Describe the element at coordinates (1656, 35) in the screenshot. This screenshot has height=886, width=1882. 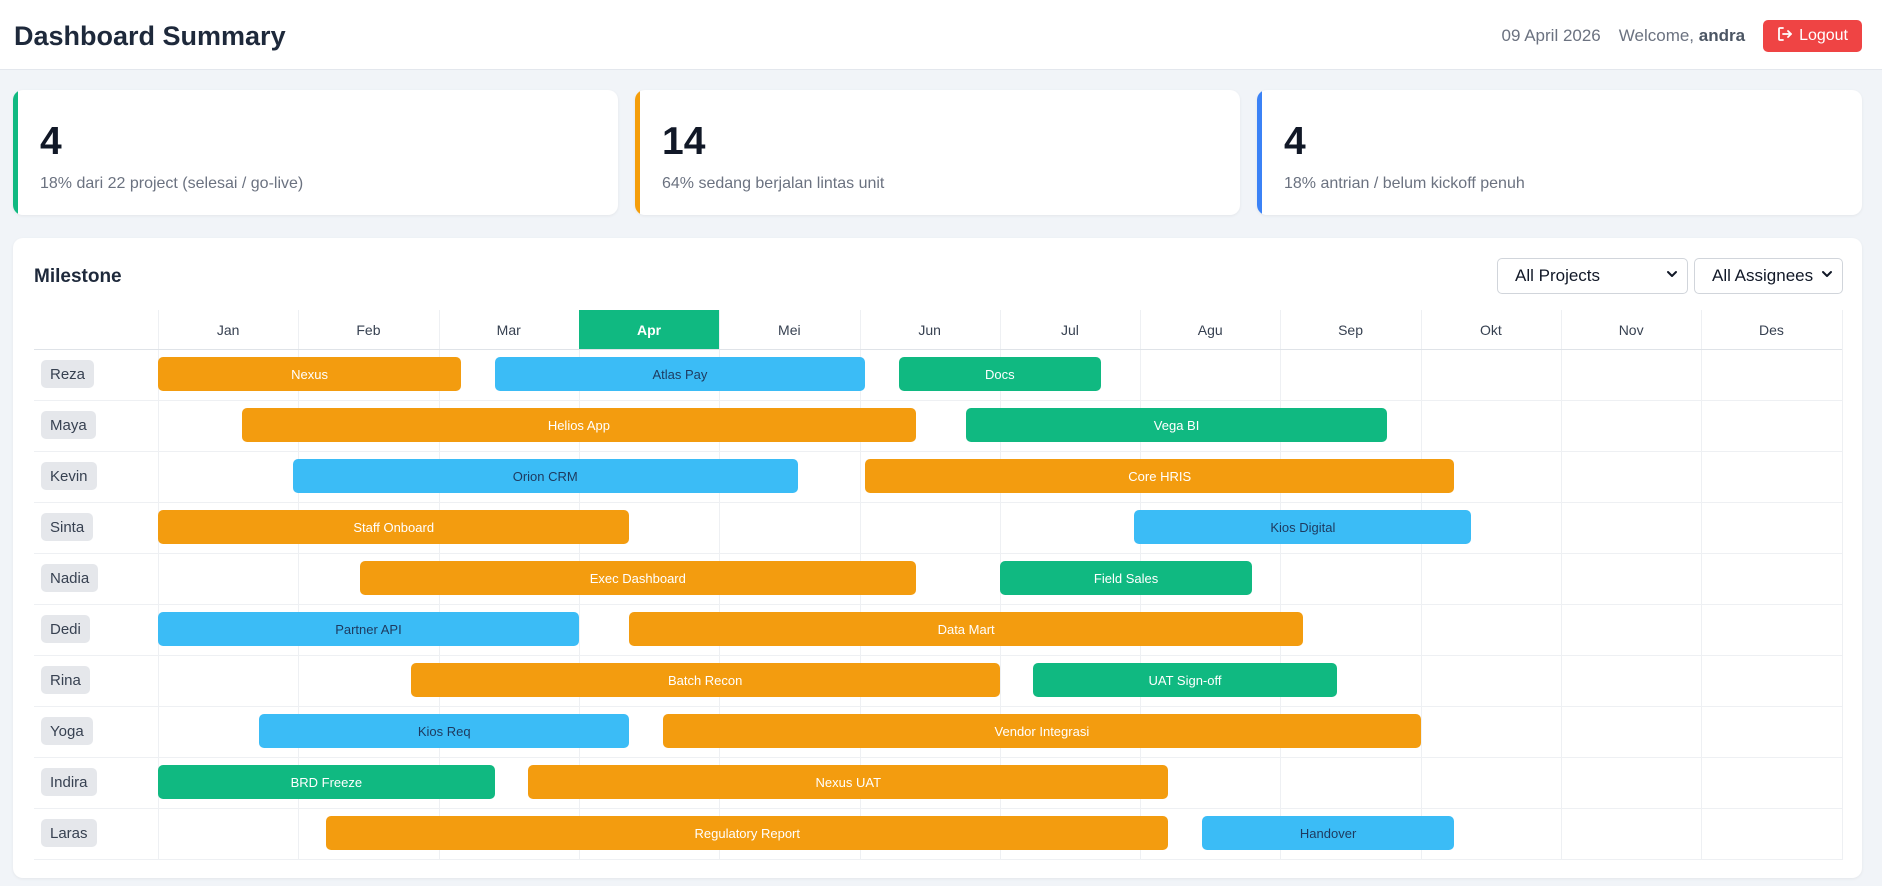
I see `welcome-prefix: Welcome,` at that location.